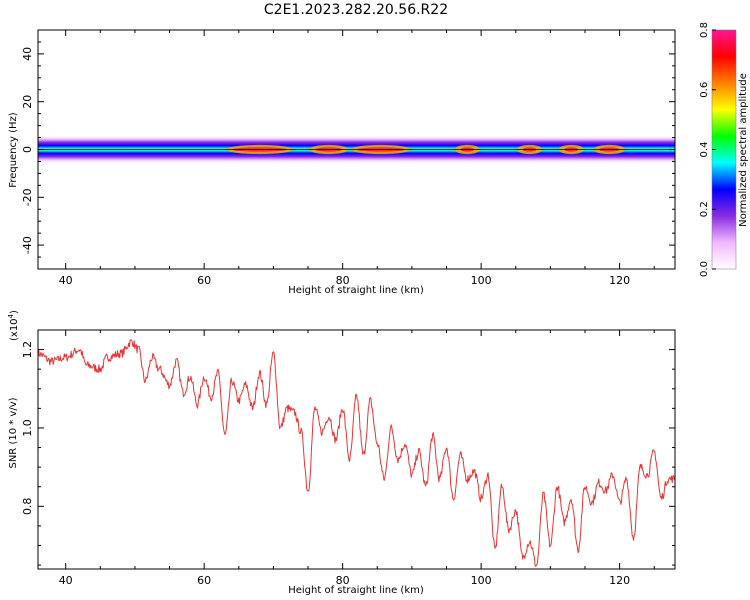 Image resolution: width=750 pixels, height=600 pixels. What do you see at coordinates (27, 245) in the screenshot?
I see `y-tick-label: -40` at bounding box center [27, 245].